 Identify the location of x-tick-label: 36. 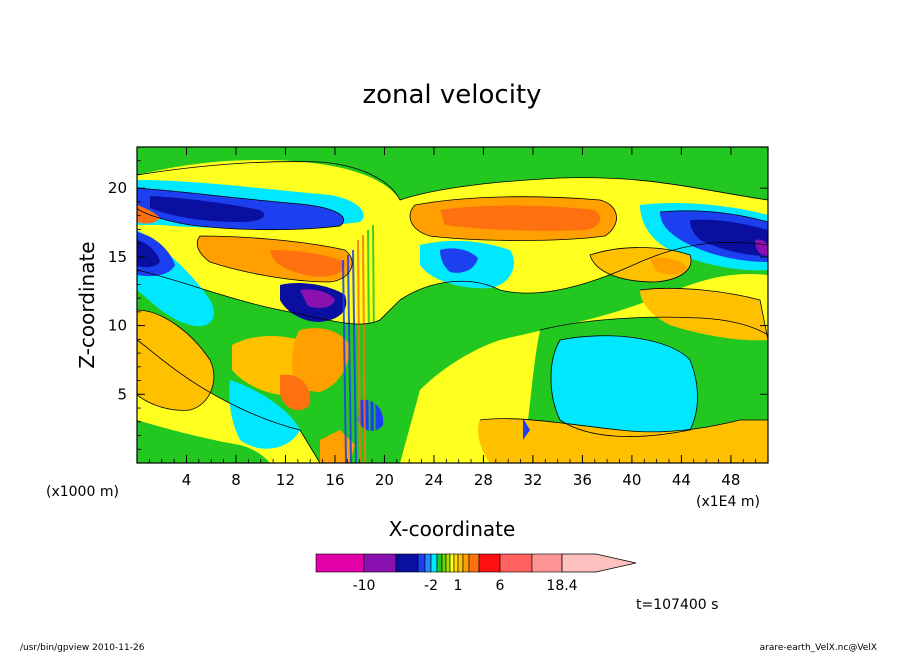
(582, 480).